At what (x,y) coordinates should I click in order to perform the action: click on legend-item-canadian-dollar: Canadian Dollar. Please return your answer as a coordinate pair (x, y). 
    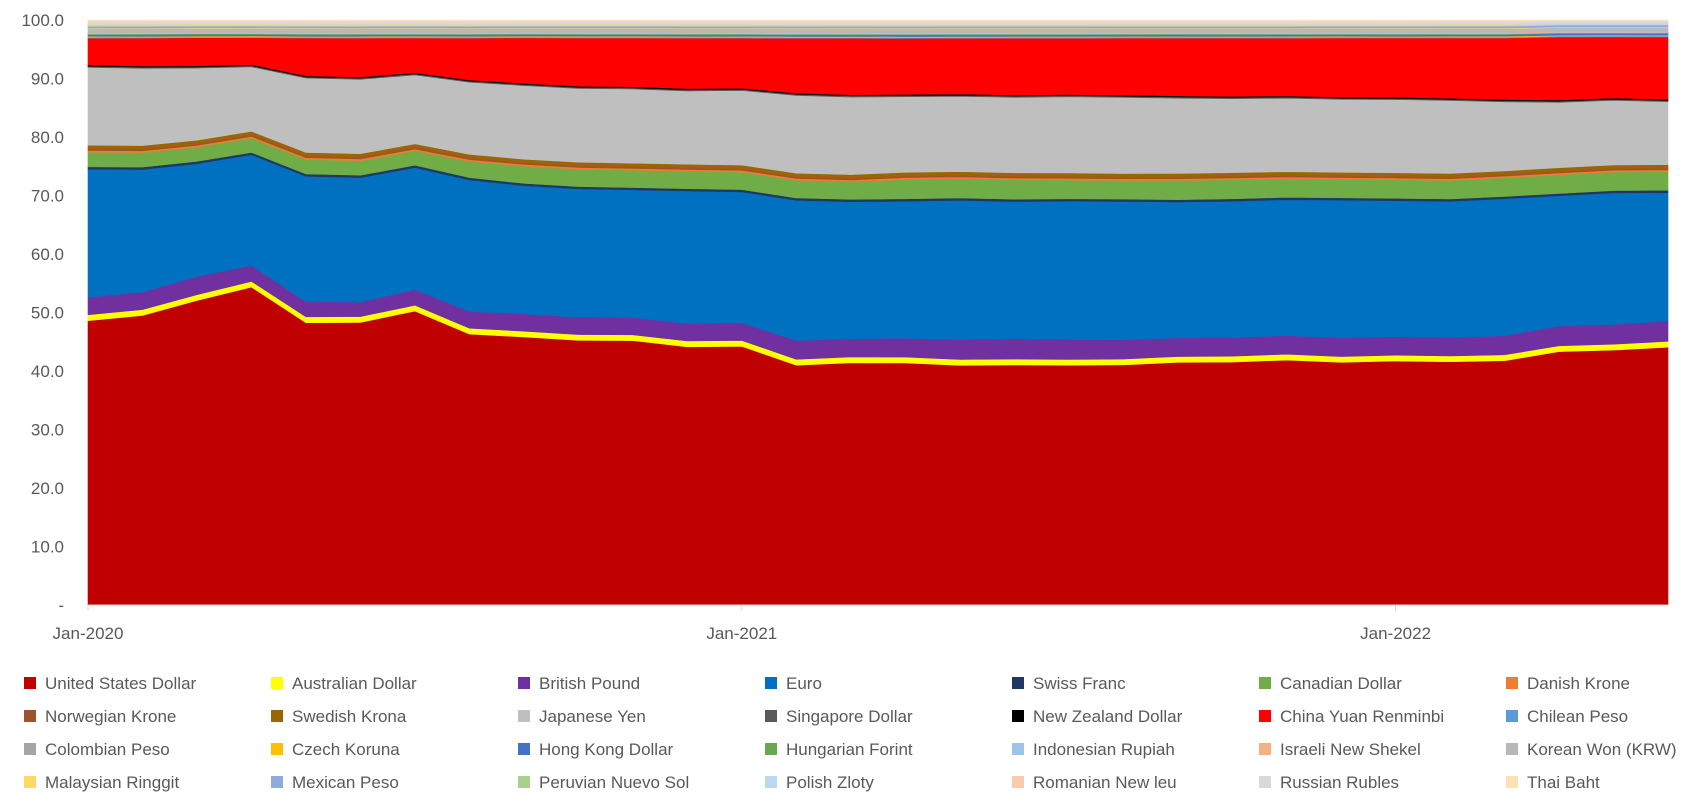
    Looking at the image, I should click on (1330, 683).